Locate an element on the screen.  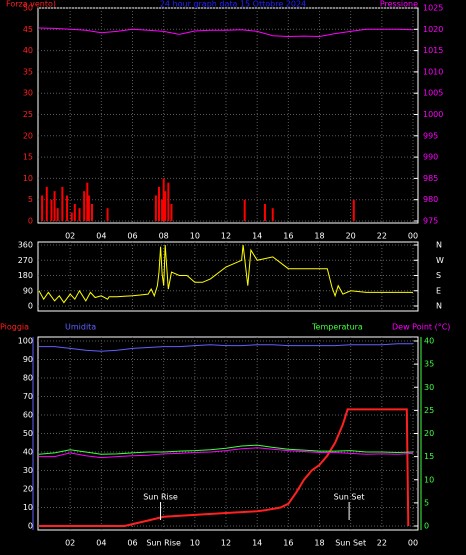
y-tick-label: 180 is located at coordinates (25, 275).